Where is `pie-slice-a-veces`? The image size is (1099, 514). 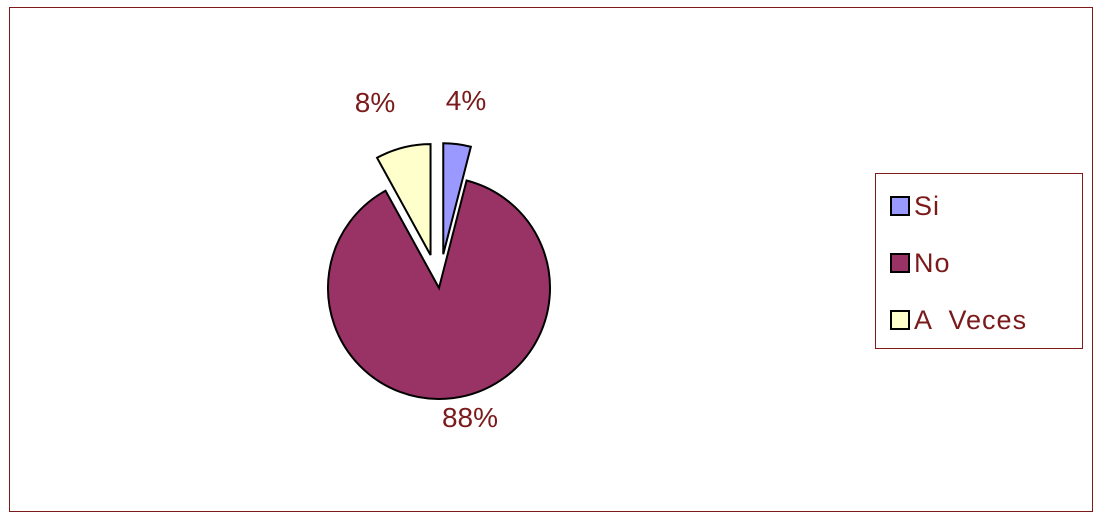
pie-slice-a-veces is located at coordinates (403, 199).